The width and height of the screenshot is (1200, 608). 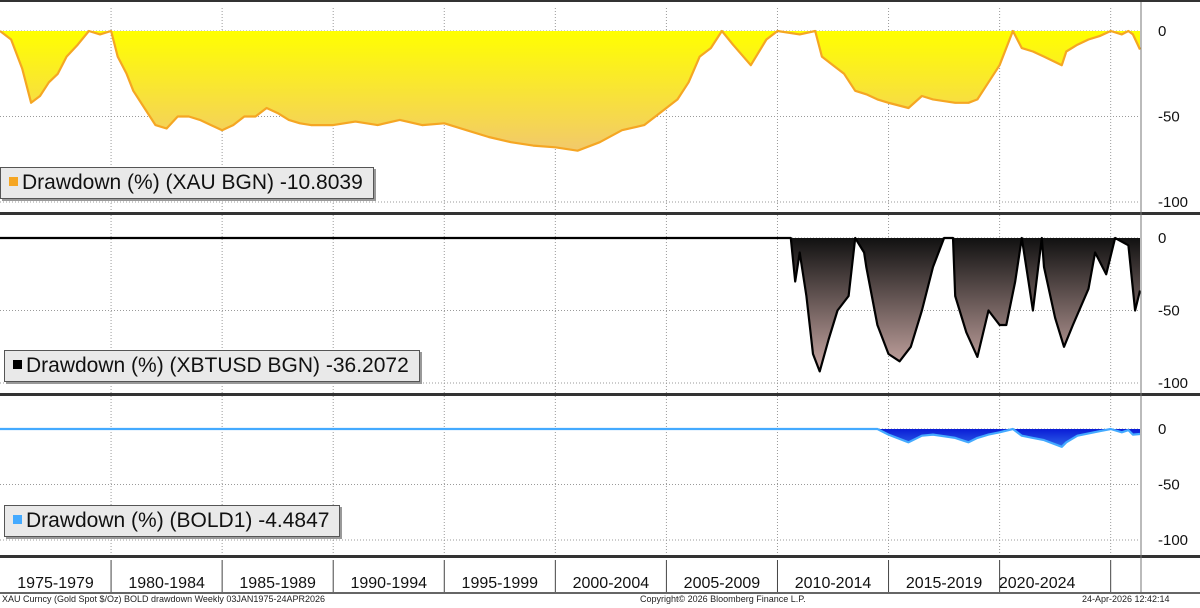 I want to click on ytick-label-0-2: -100, so click(x=1173, y=202).